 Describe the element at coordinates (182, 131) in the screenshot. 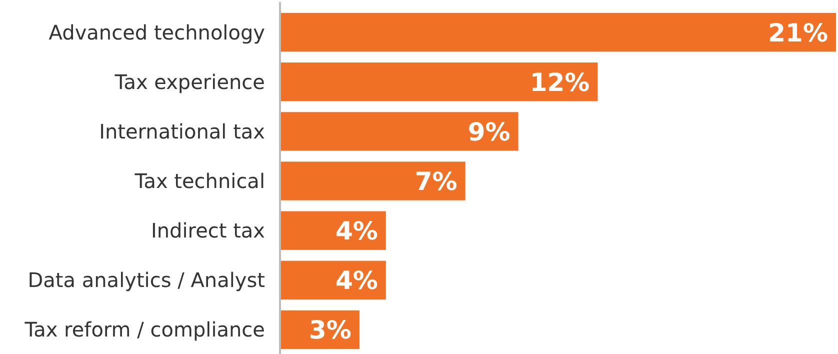

I see `y-tick-label: International tax` at that location.